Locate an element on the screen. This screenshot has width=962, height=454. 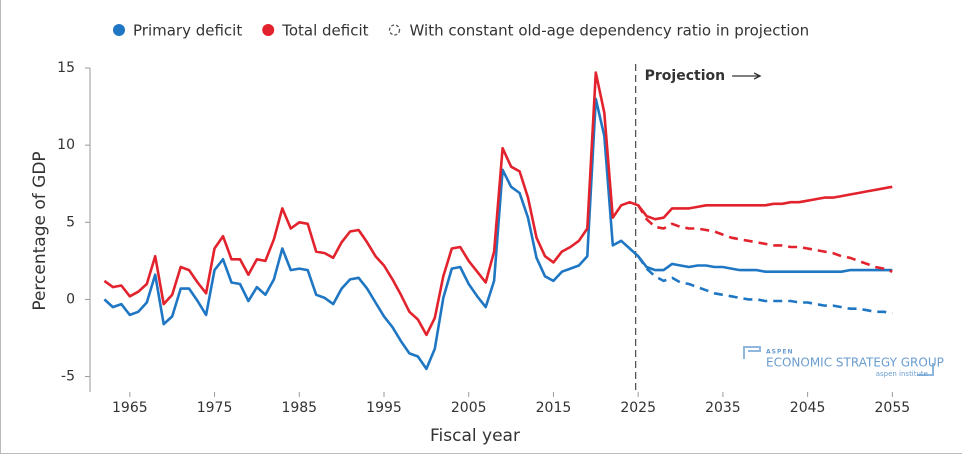
projection-arrow is located at coordinates (747, 76).